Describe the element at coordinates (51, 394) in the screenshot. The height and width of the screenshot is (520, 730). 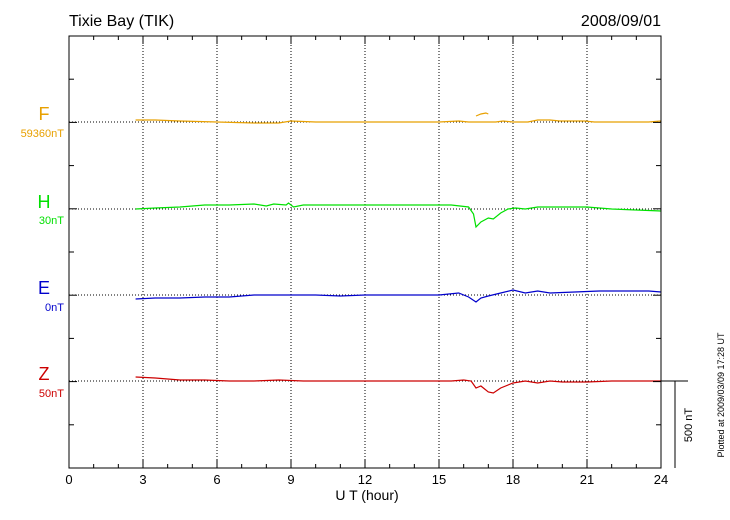
I see `series-baseline-value-Z: 50nT` at that location.